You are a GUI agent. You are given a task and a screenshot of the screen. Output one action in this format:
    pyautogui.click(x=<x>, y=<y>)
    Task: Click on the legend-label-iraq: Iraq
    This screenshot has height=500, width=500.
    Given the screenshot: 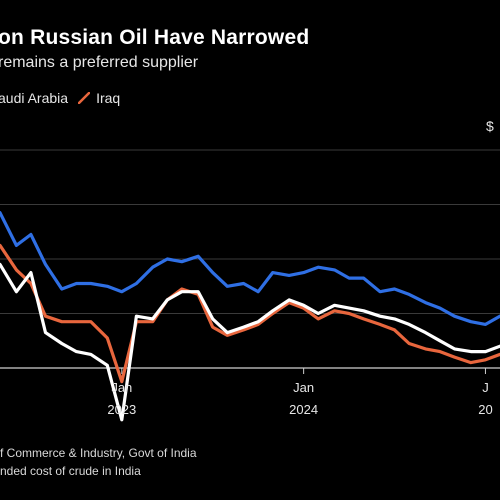 What is the action you would take?
    pyautogui.click(x=108, y=98)
    